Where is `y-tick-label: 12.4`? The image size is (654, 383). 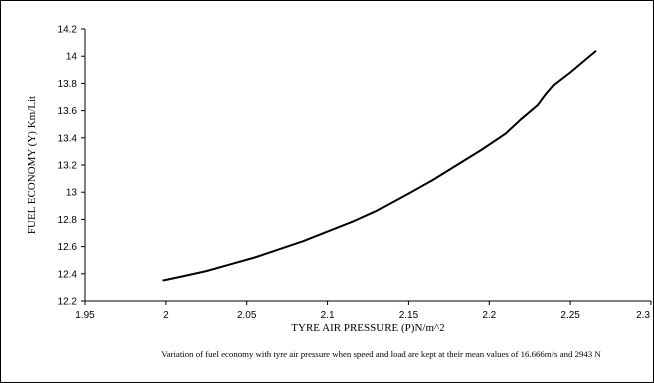
y-tick-label: 12.4 is located at coordinates (68, 274).